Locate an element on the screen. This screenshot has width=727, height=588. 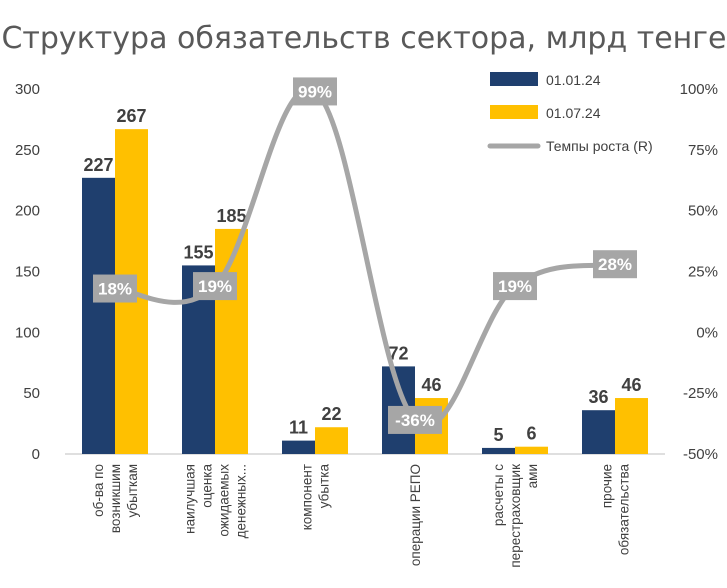
legend-label: Темпы роста (R) is located at coordinates (599, 146).